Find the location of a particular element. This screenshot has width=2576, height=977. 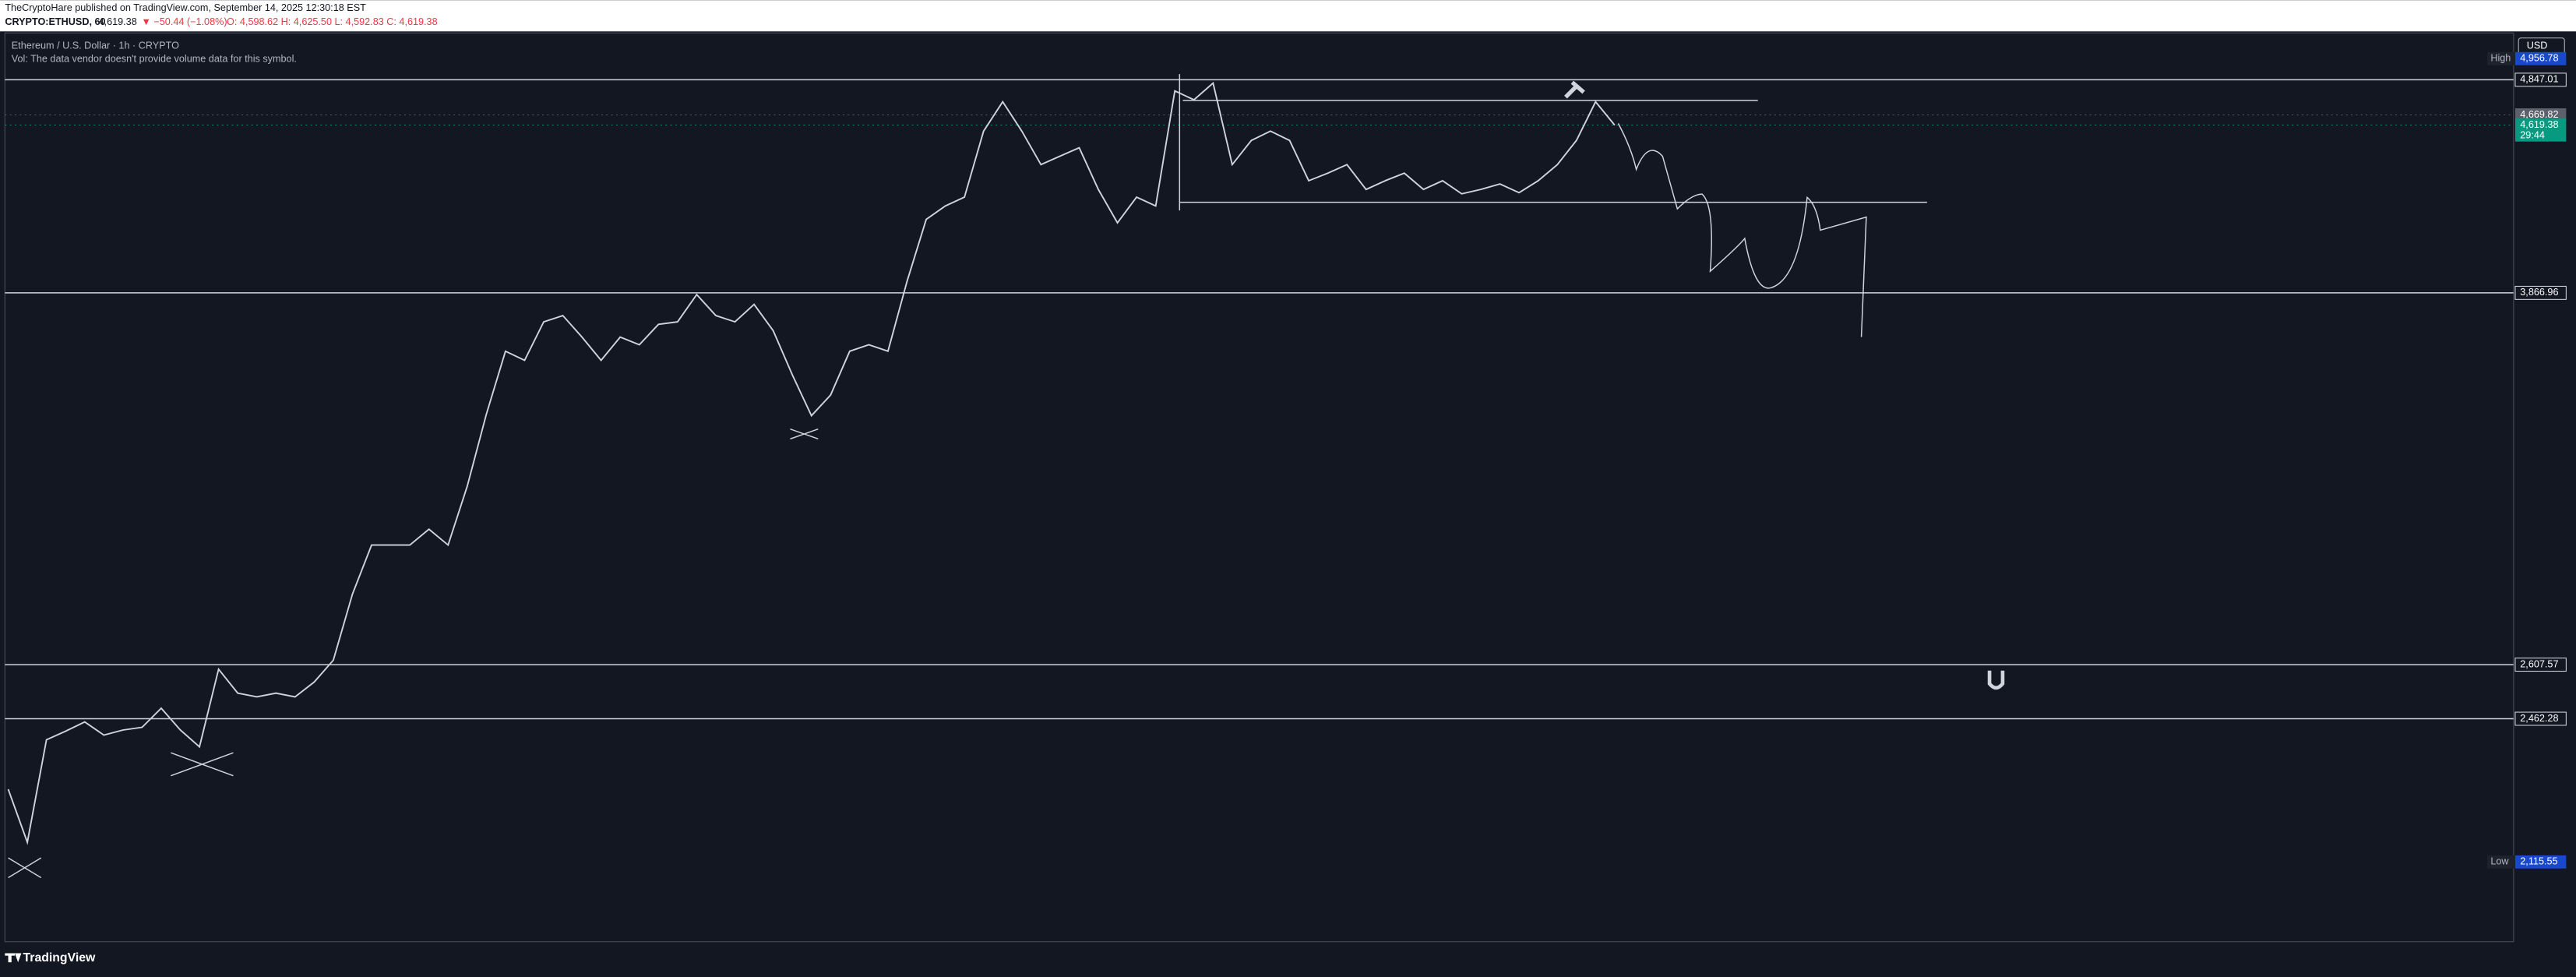

high-label: 4,956.78 is located at coordinates (2539, 59).